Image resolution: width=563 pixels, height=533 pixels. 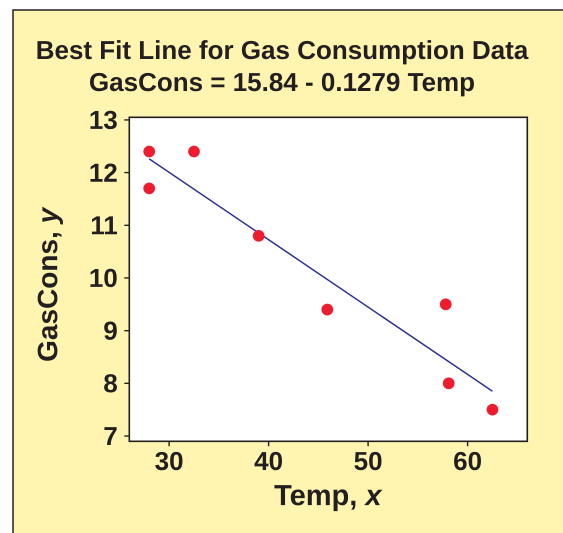 What do you see at coordinates (110, 383) in the screenshot?
I see `y-tick-label: 8` at bounding box center [110, 383].